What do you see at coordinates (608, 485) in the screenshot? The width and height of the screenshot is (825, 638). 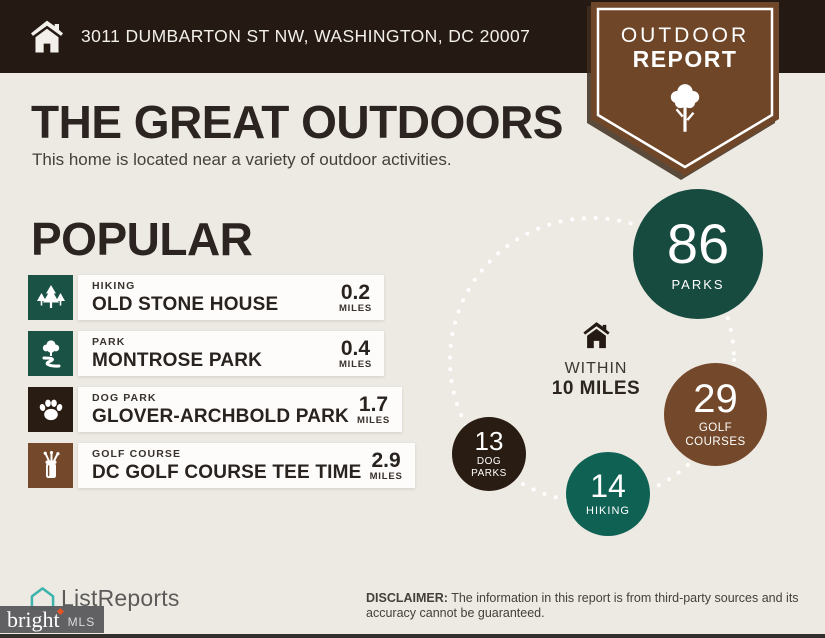 I see `stat-value: 14` at bounding box center [608, 485].